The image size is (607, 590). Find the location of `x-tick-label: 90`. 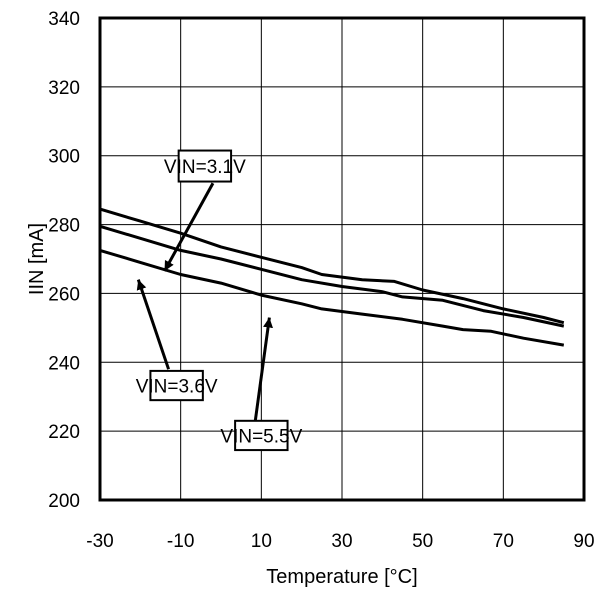

x-tick-label: 90 is located at coordinates (583, 541).